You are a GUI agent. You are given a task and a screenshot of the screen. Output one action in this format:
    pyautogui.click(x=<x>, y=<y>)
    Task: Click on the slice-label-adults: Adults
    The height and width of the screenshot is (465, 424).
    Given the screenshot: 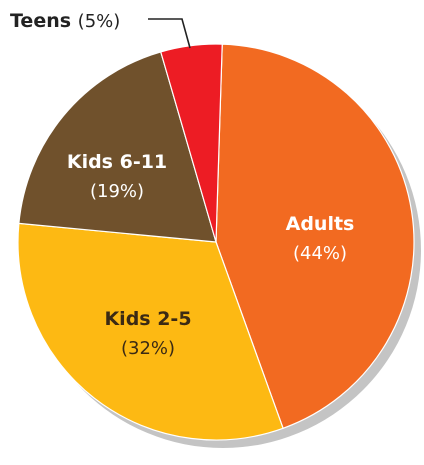 What is the action you would take?
    pyautogui.click(x=320, y=224)
    